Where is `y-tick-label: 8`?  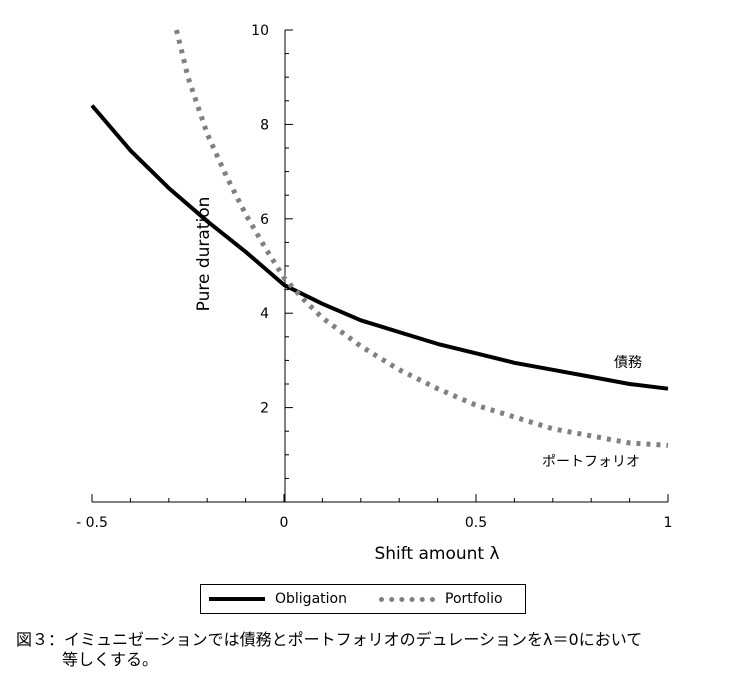 y-tick-label: 8 is located at coordinates (264, 125).